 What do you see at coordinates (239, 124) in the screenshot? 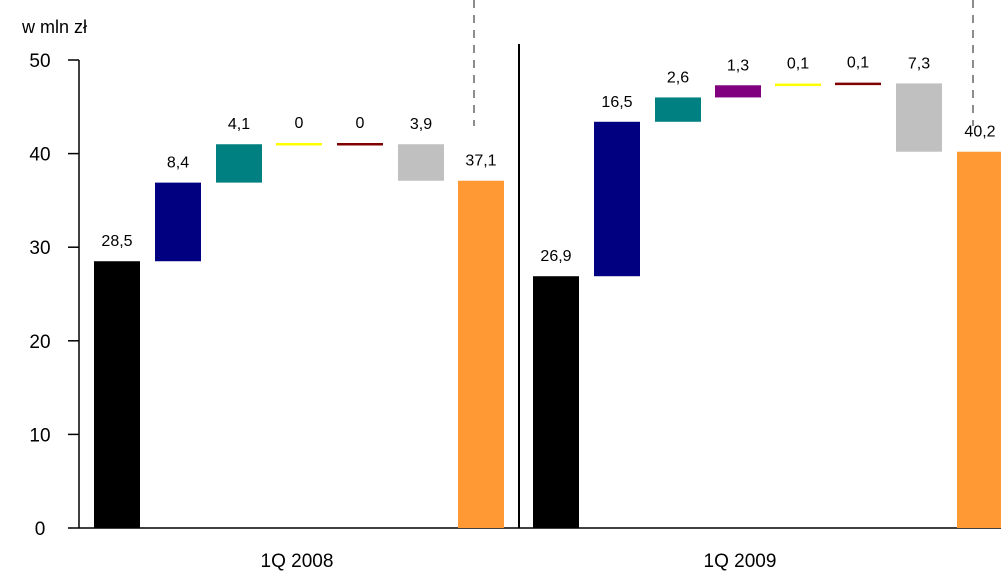
I see `value-label: 4,1` at bounding box center [239, 124].